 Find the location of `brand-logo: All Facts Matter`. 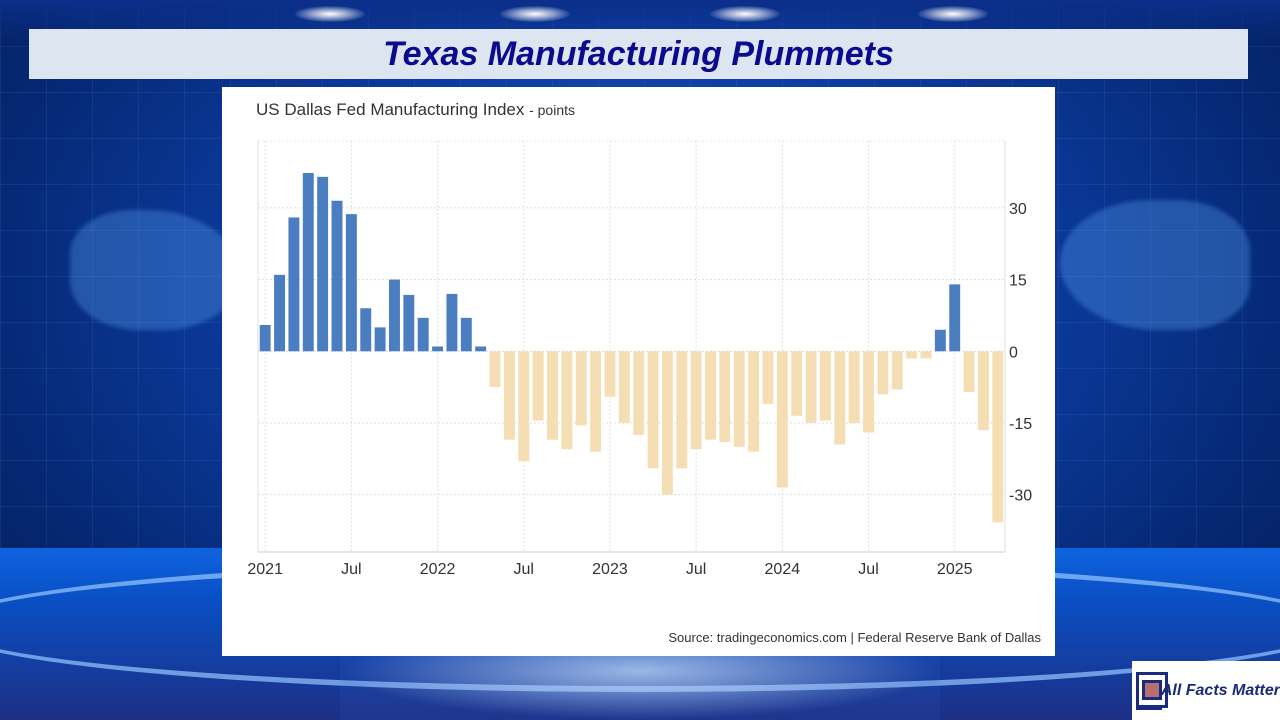

brand-logo: All Facts Matter is located at coordinates (1206, 690).